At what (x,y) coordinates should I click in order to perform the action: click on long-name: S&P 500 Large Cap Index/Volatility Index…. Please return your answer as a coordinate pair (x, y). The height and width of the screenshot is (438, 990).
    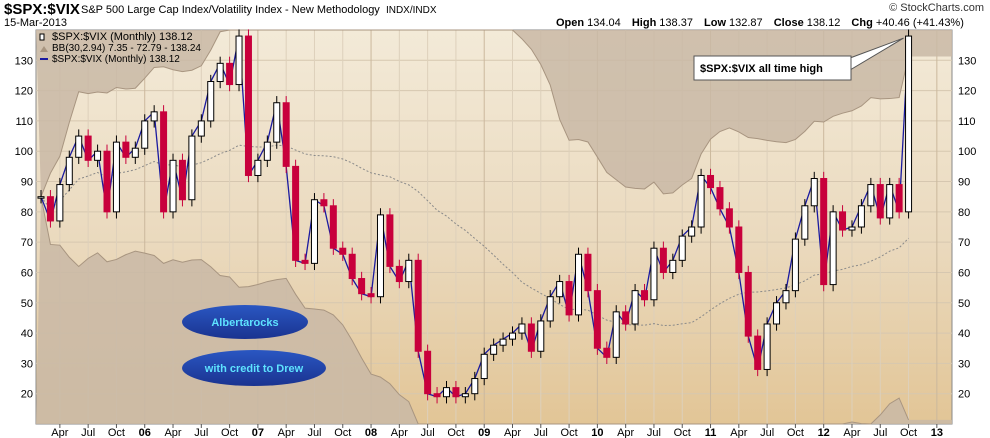
    Looking at the image, I should click on (259, 10).